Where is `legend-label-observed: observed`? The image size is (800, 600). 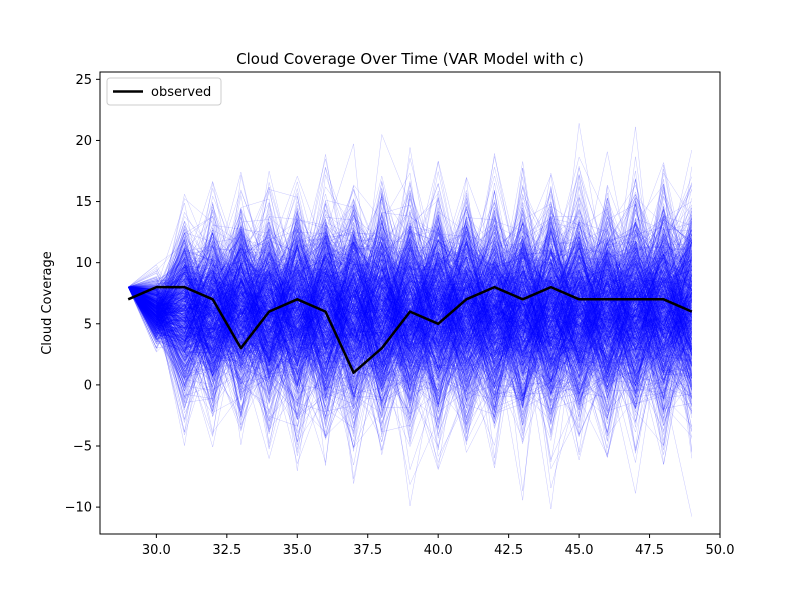 legend-label-observed: observed is located at coordinates (181, 92).